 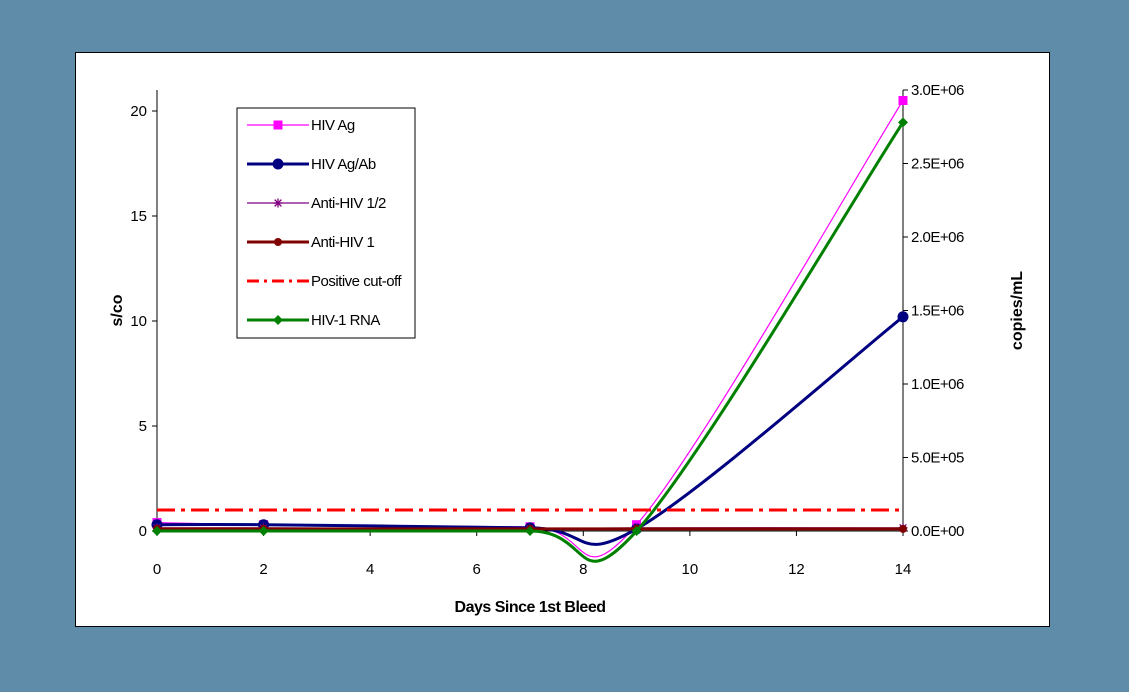 I want to click on x-tick-label: 0, so click(x=157, y=569).